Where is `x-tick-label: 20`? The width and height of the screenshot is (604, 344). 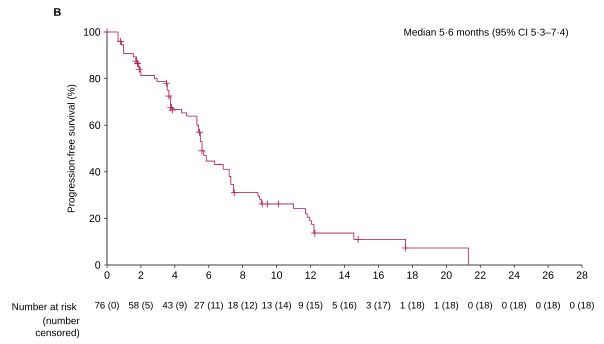
x-tick-label: 20 is located at coordinates (446, 275).